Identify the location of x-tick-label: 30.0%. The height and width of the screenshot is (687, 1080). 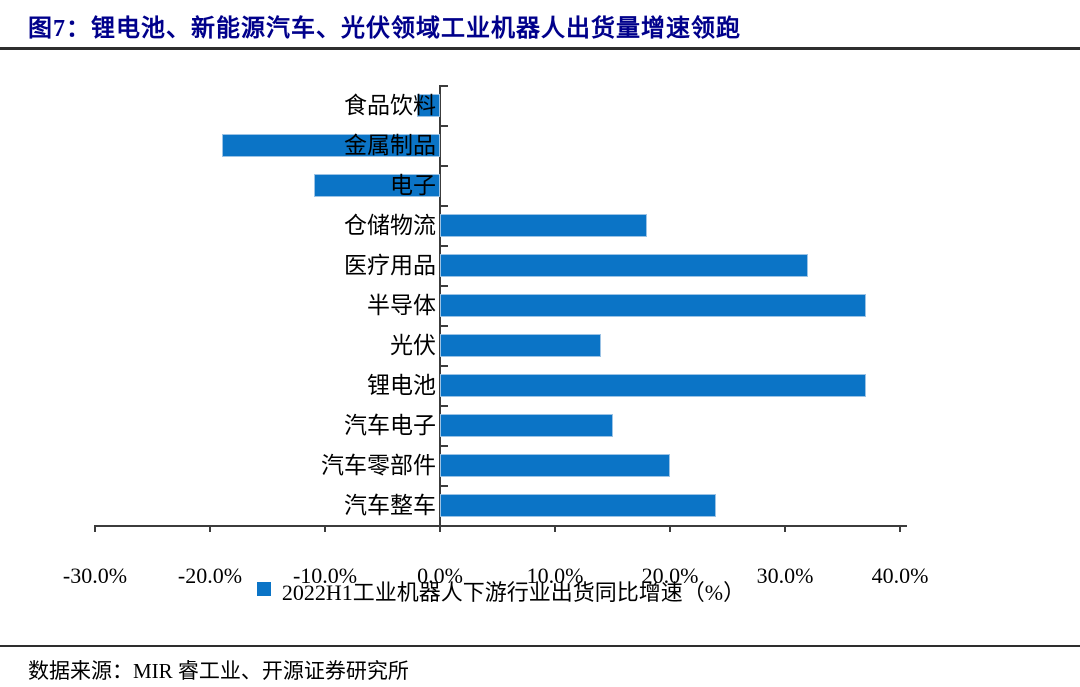
(785, 575).